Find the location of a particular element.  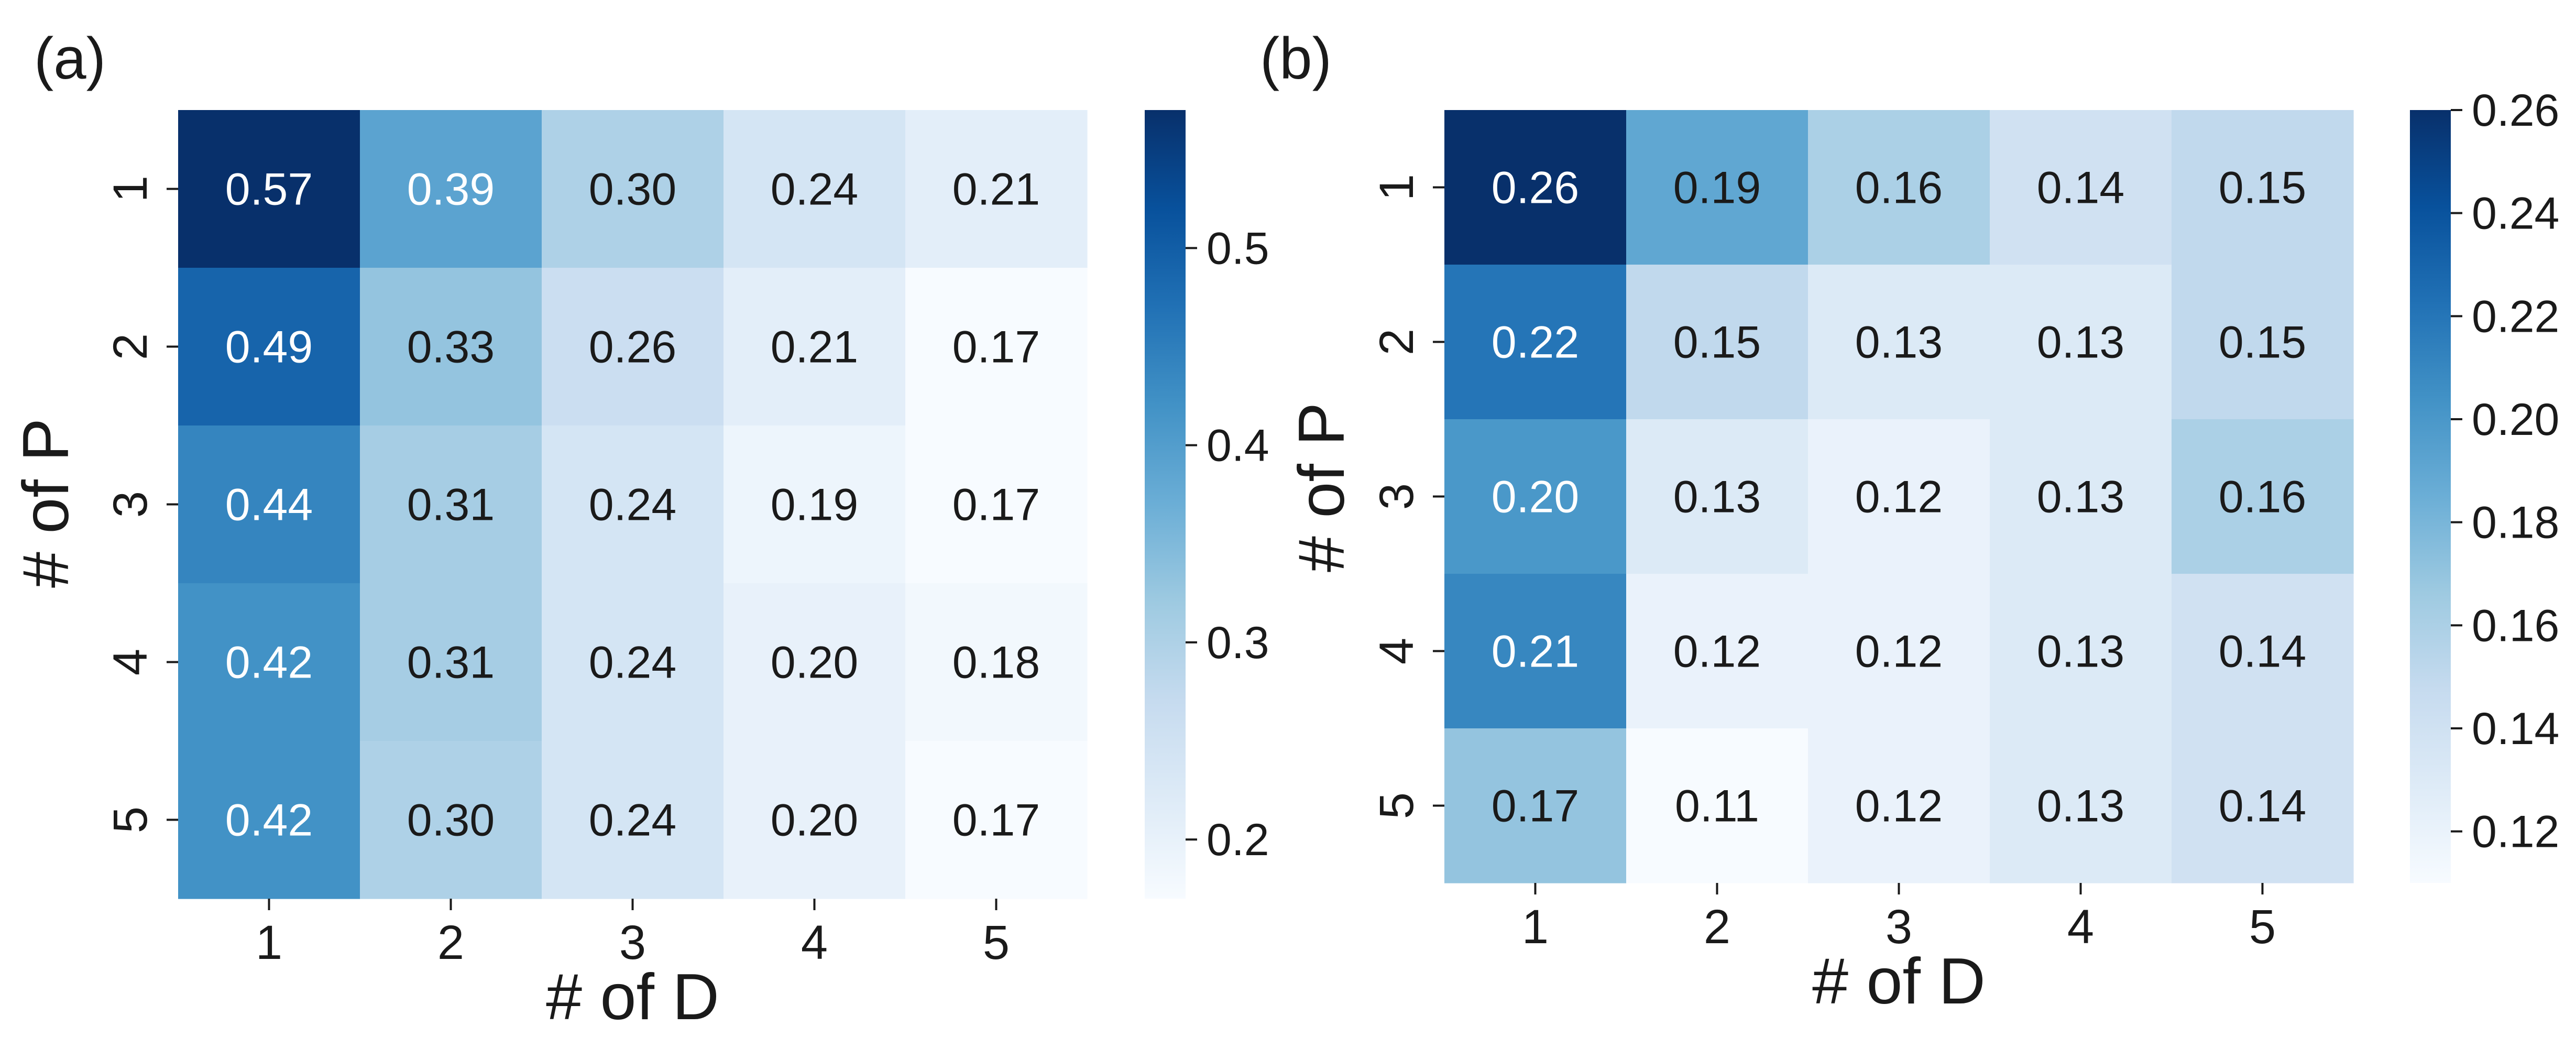

colorbar-tick-label: 0.20 is located at coordinates (2515, 420).